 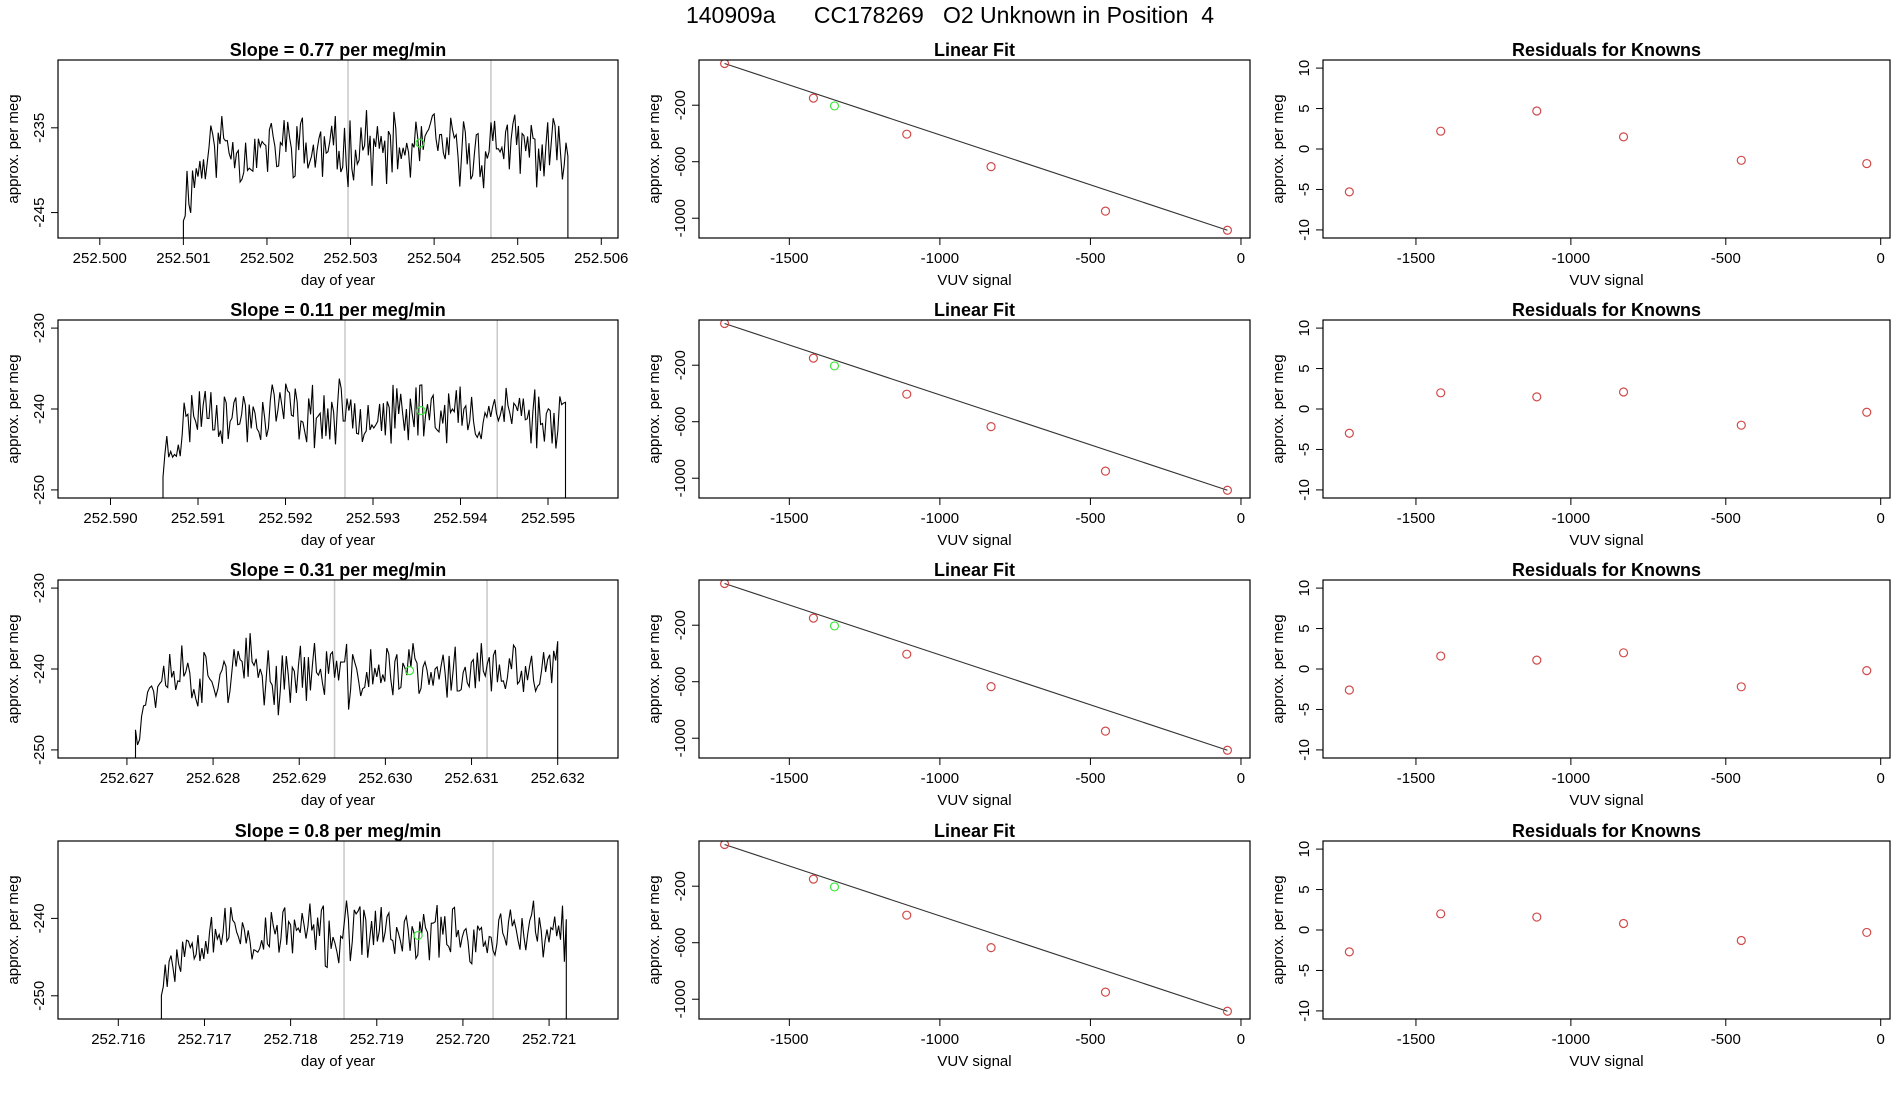 What do you see at coordinates (680, 738) in the screenshot?
I see `y-tick-label: -1000` at bounding box center [680, 738].